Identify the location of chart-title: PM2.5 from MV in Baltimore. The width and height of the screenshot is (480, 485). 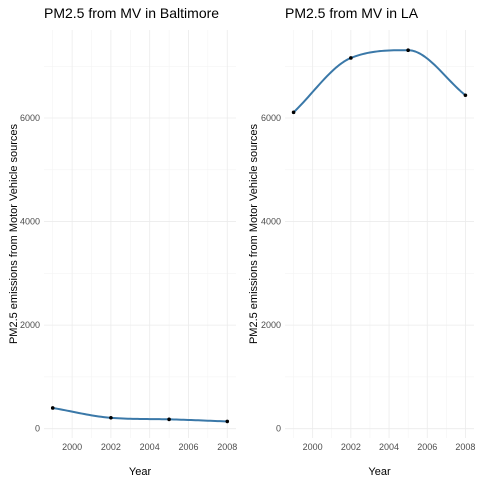
(131, 13).